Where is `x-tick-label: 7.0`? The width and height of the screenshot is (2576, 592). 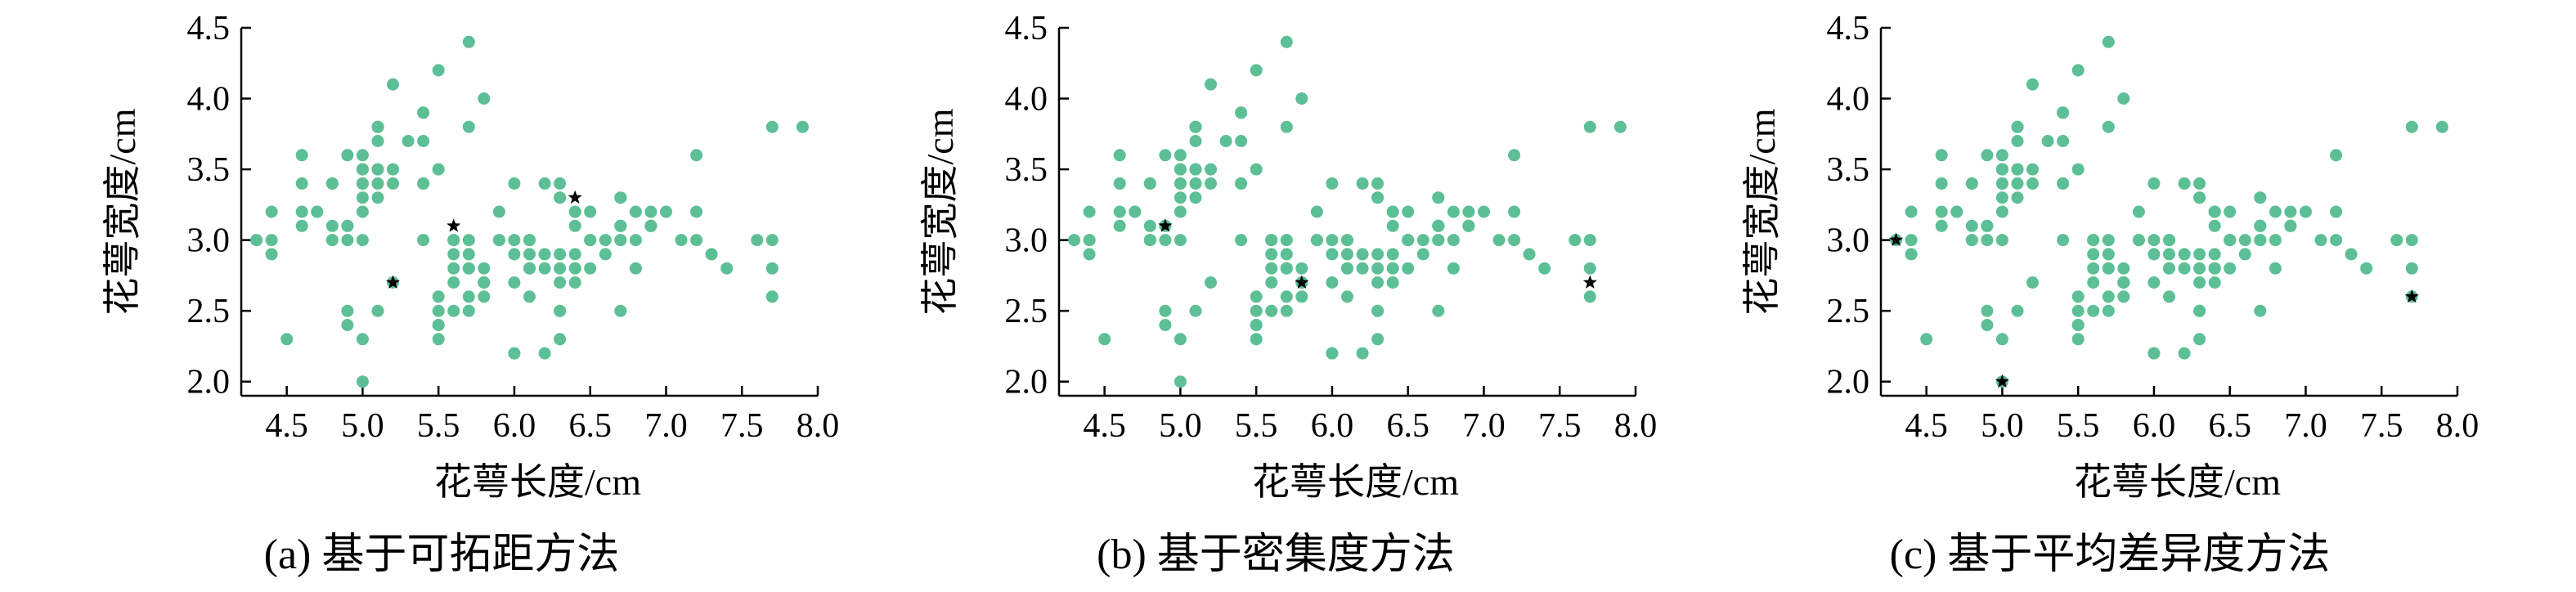 x-tick-label: 7.0 is located at coordinates (2306, 426).